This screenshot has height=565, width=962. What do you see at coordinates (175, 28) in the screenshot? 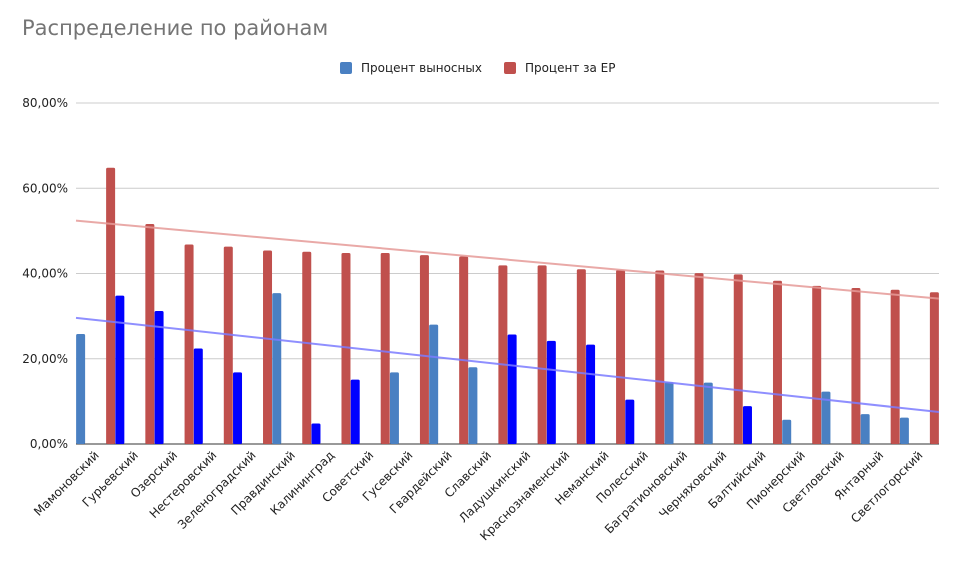
I see `chart-title: Распределение по районам` at bounding box center [175, 28].